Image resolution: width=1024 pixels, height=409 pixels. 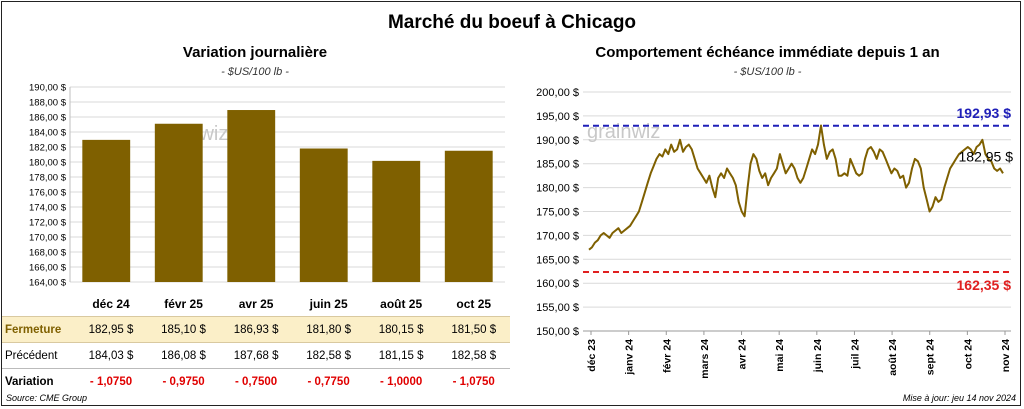 I want to click on bar-chart-title: Variation journalière, so click(x=255, y=52).